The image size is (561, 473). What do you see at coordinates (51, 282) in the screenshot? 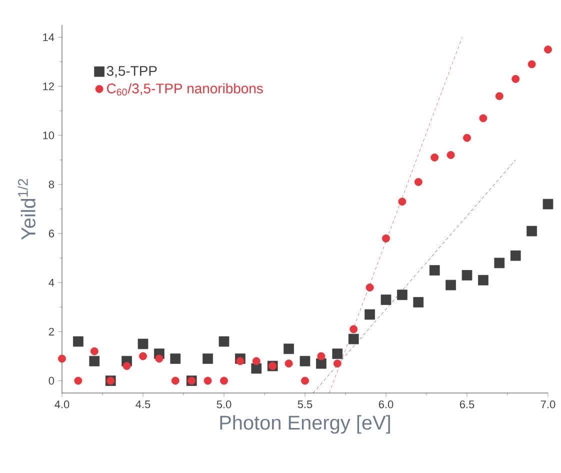
I see `y-tick-label: 4` at bounding box center [51, 282].